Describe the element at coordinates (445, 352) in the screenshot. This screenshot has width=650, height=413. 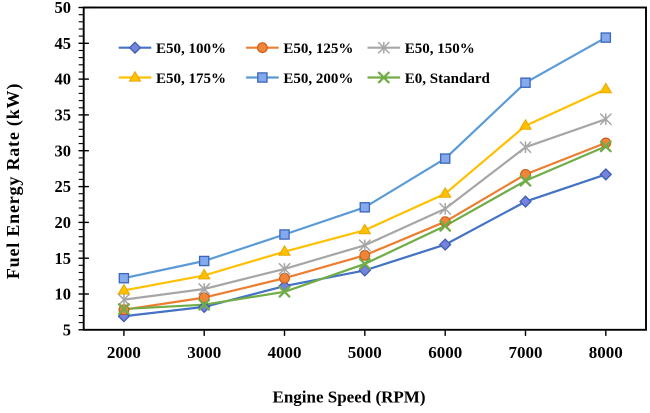
I see `svg-text: 6000` at that location.